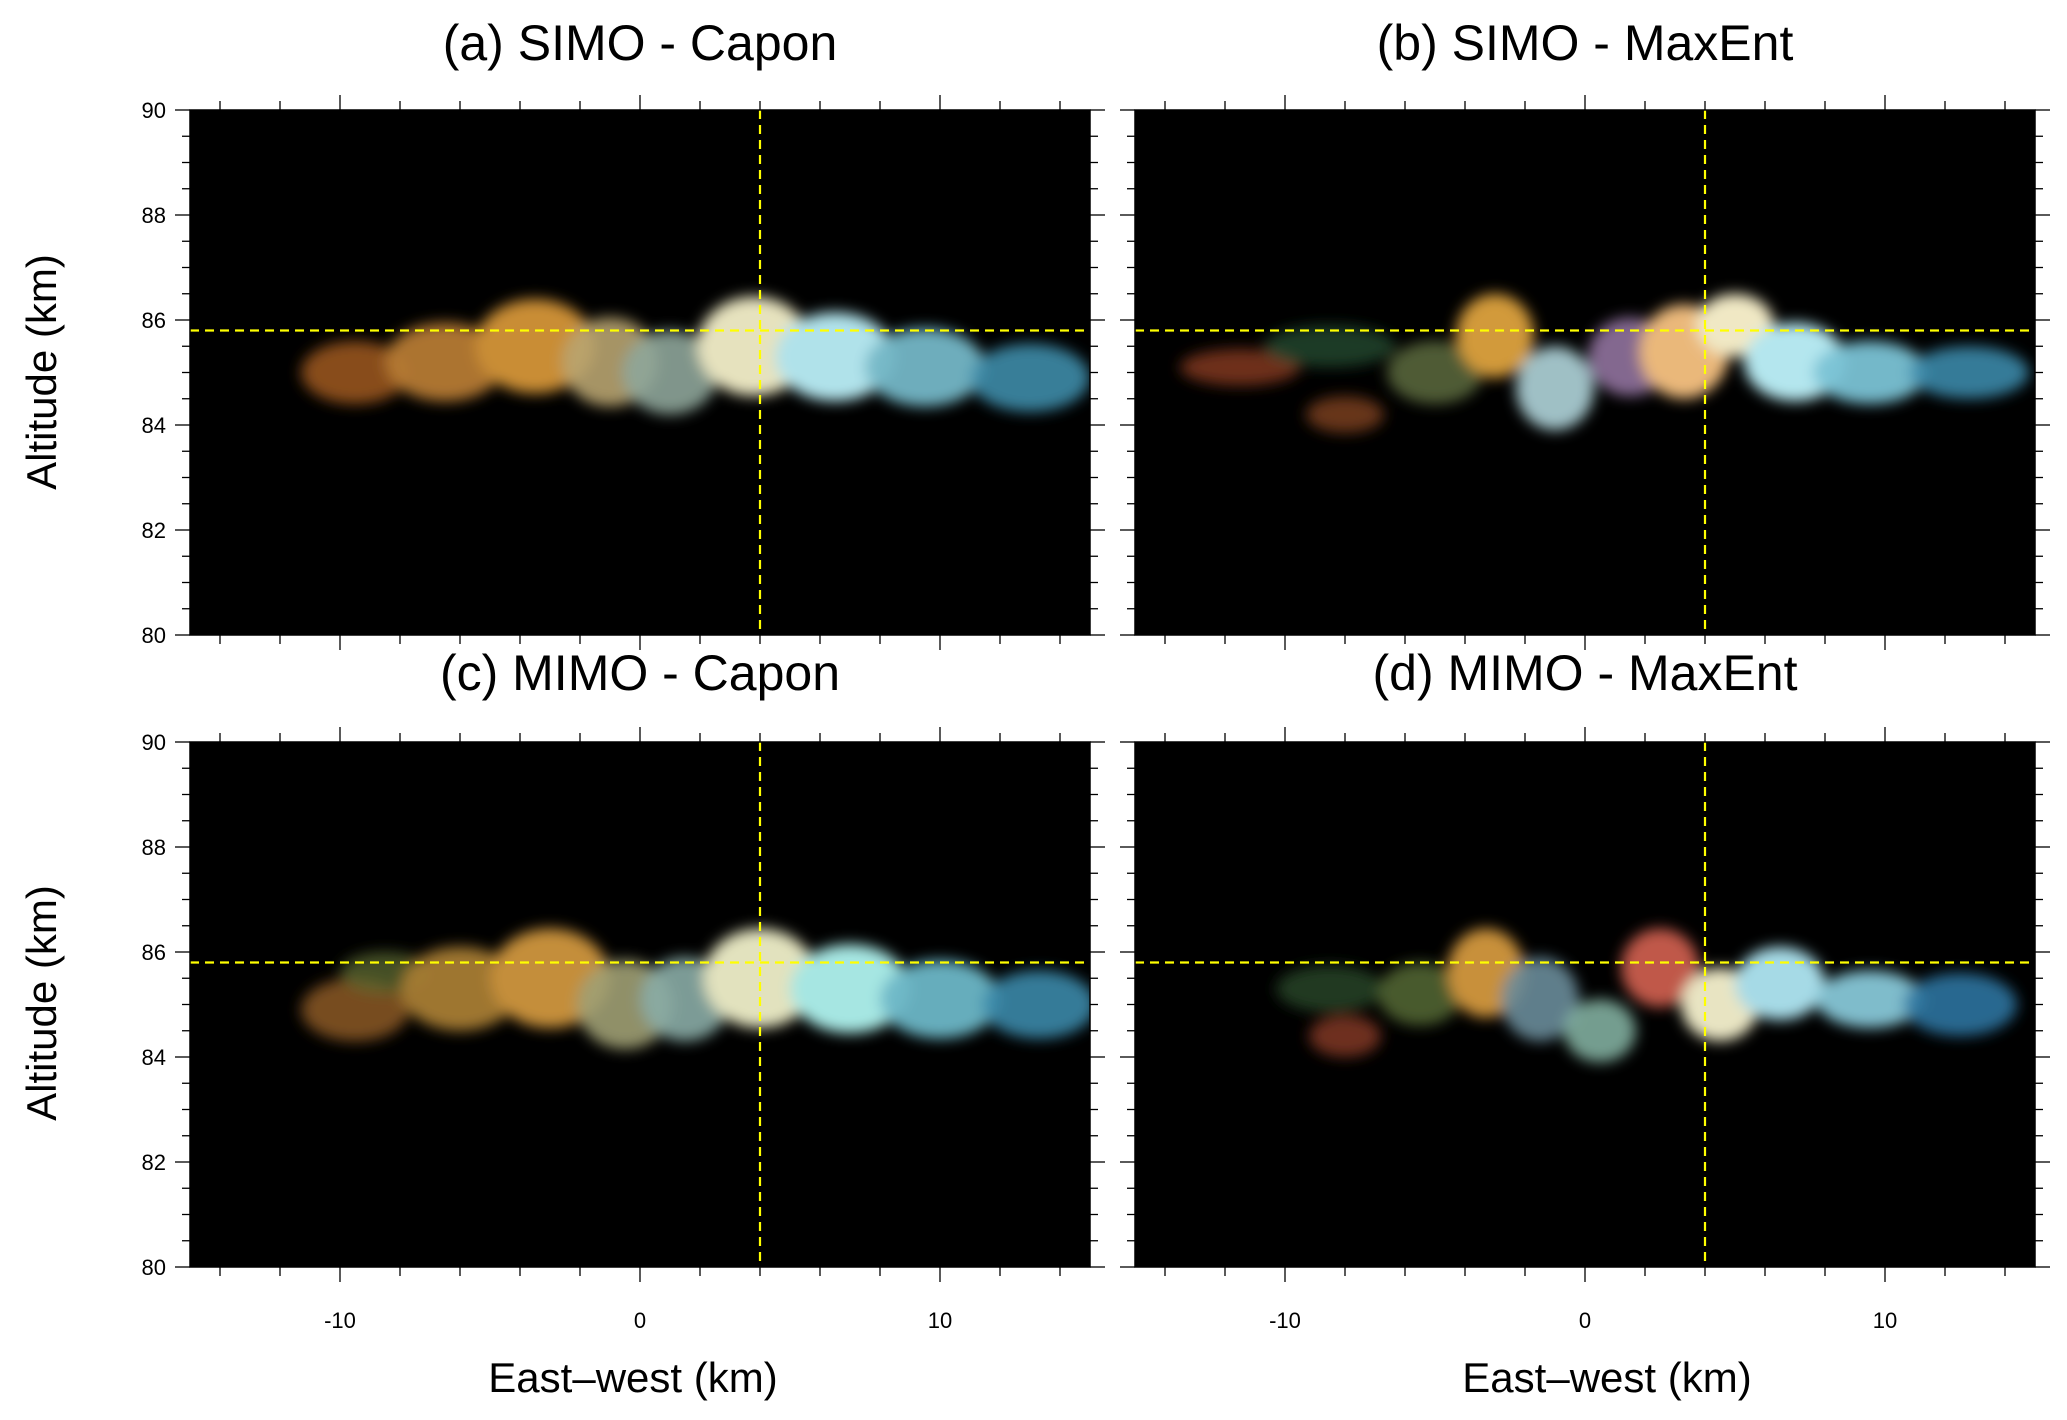 The width and height of the screenshot is (2067, 1420). I want to click on intensity-image-c, so click(695, 989).